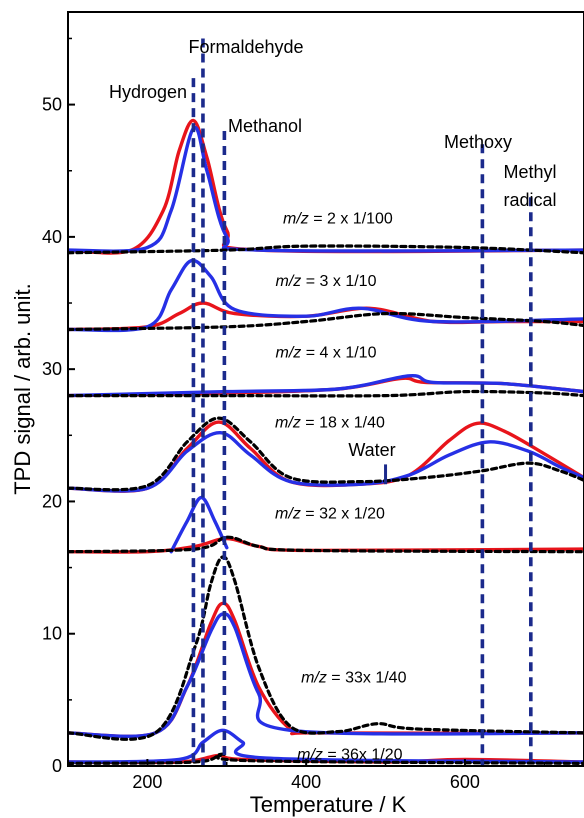  Describe the element at coordinates (326, 281) in the screenshot. I see `mz-label-1: m/z = 3 x 1/10` at that location.